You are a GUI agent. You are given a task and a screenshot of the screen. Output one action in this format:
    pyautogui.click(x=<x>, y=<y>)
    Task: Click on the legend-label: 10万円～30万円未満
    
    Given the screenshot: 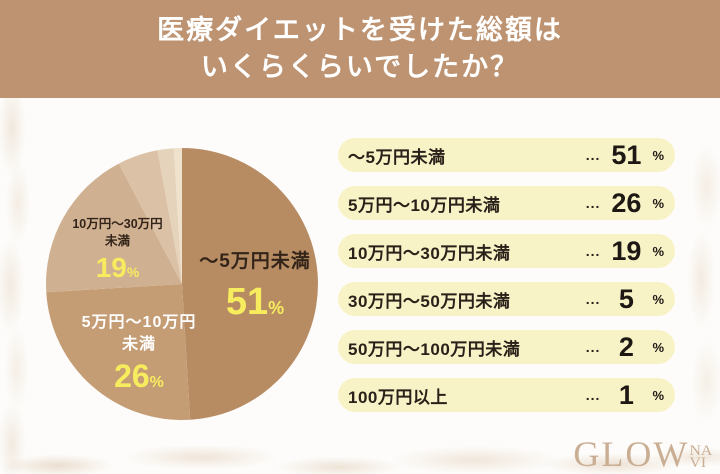 What is the action you would take?
    pyautogui.click(x=429, y=253)
    